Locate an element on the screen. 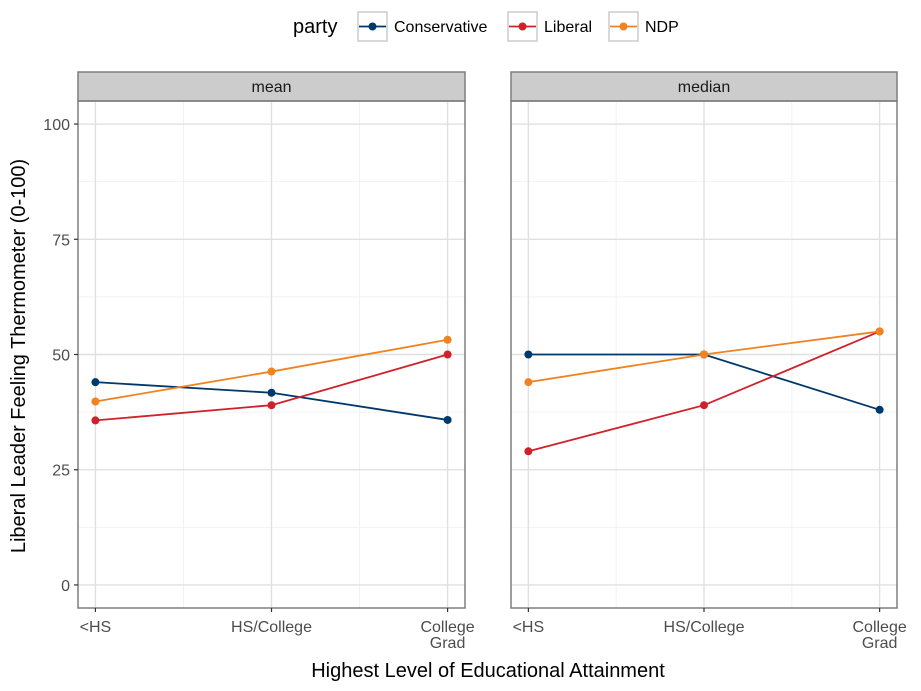 The height and width of the screenshot is (691, 921). facet-strip-label: median is located at coordinates (704, 87).